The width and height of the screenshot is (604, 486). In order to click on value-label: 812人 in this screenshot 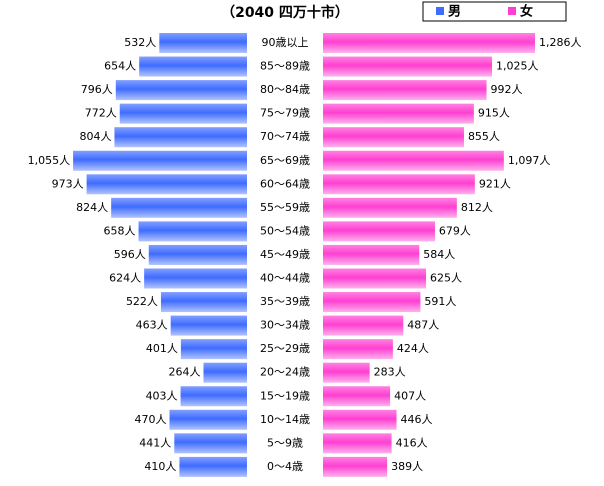, I will do `click(477, 207)`.